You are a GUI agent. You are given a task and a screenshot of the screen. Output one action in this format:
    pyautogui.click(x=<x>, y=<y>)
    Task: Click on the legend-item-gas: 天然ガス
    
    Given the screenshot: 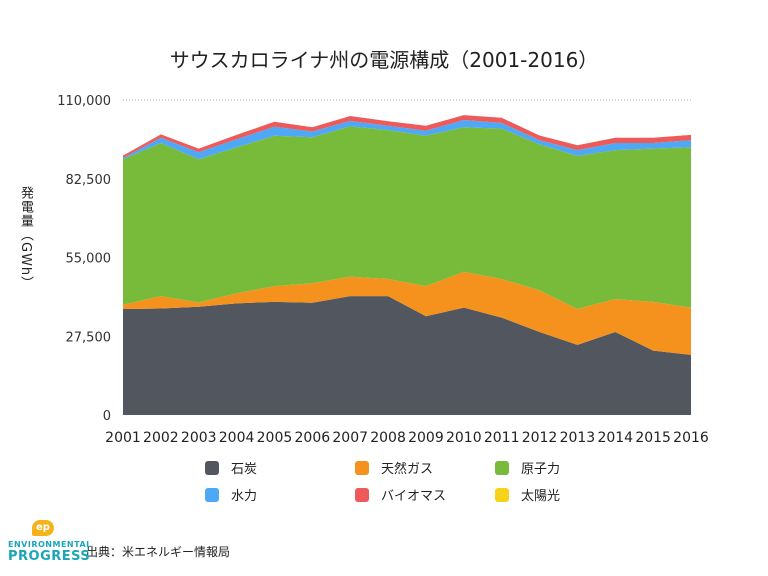 What is the action you would take?
    pyautogui.click(x=425, y=467)
    